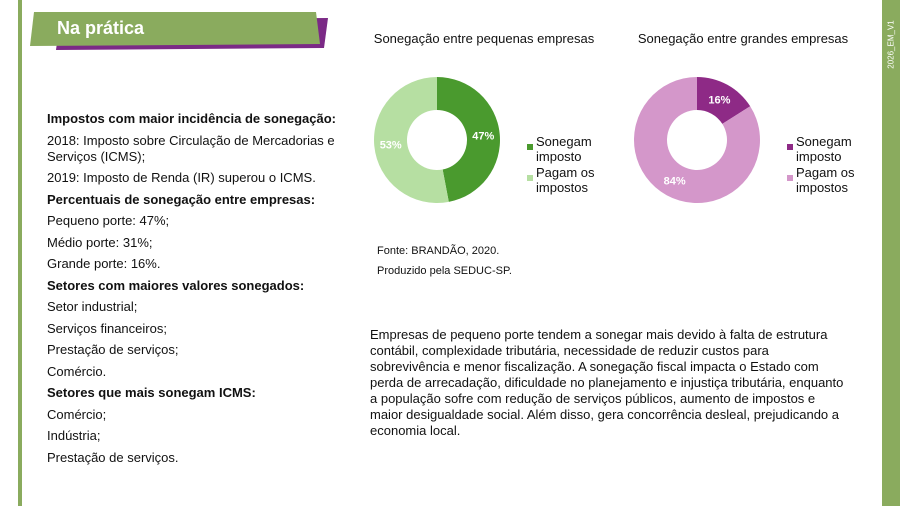 This screenshot has width=900, height=506. Describe the element at coordinates (675, 182) in the screenshot. I see `value-label: 84%` at that location.